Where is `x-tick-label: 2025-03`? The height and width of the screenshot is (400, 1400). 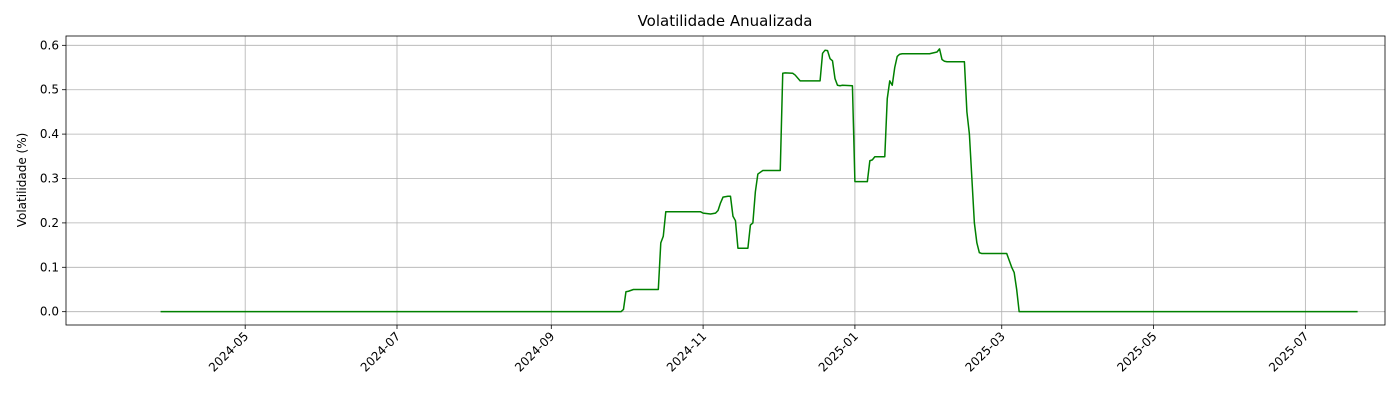 x-tick-label: 2025-03 is located at coordinates (985, 351).